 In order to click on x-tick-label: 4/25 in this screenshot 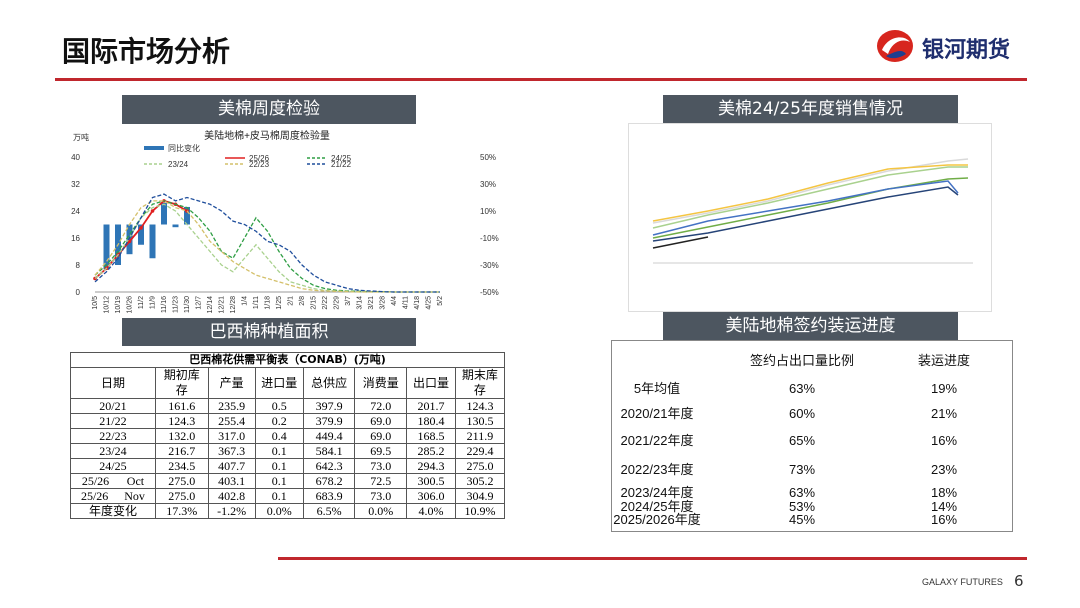, I will do `click(429, 303)`.